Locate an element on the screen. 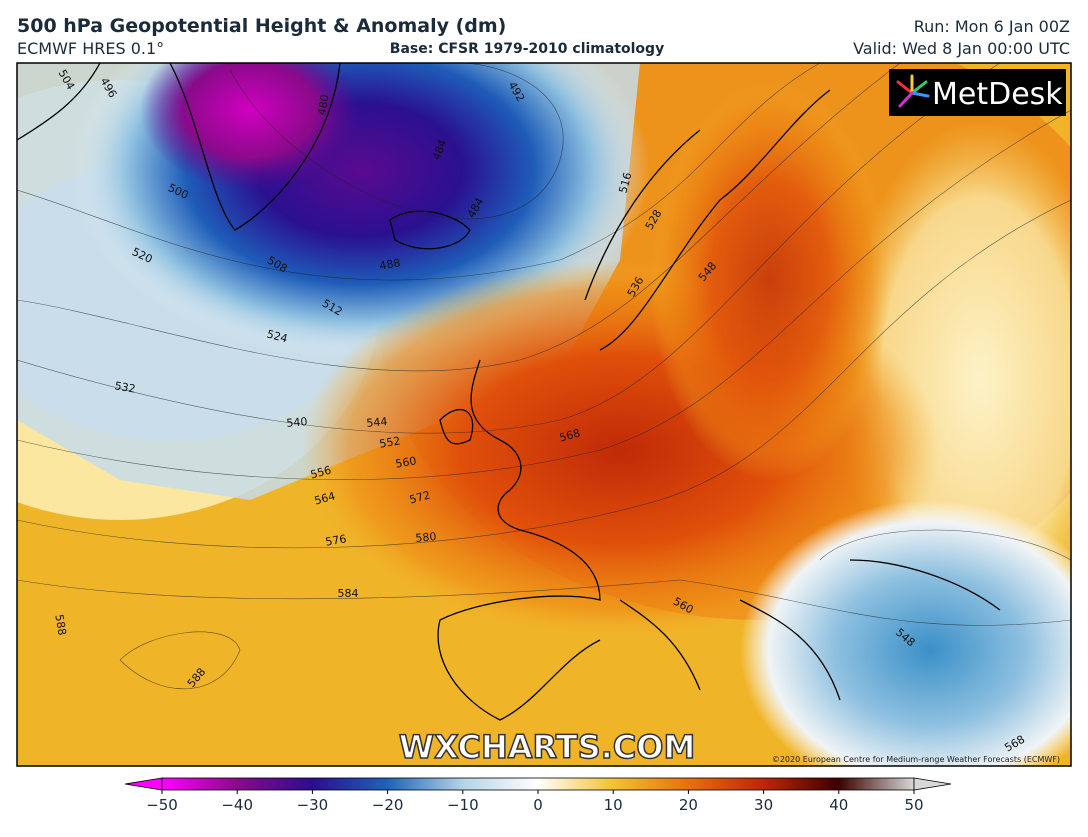 The height and width of the screenshot is (837, 1088). contour-label: 568 is located at coordinates (570, 436).